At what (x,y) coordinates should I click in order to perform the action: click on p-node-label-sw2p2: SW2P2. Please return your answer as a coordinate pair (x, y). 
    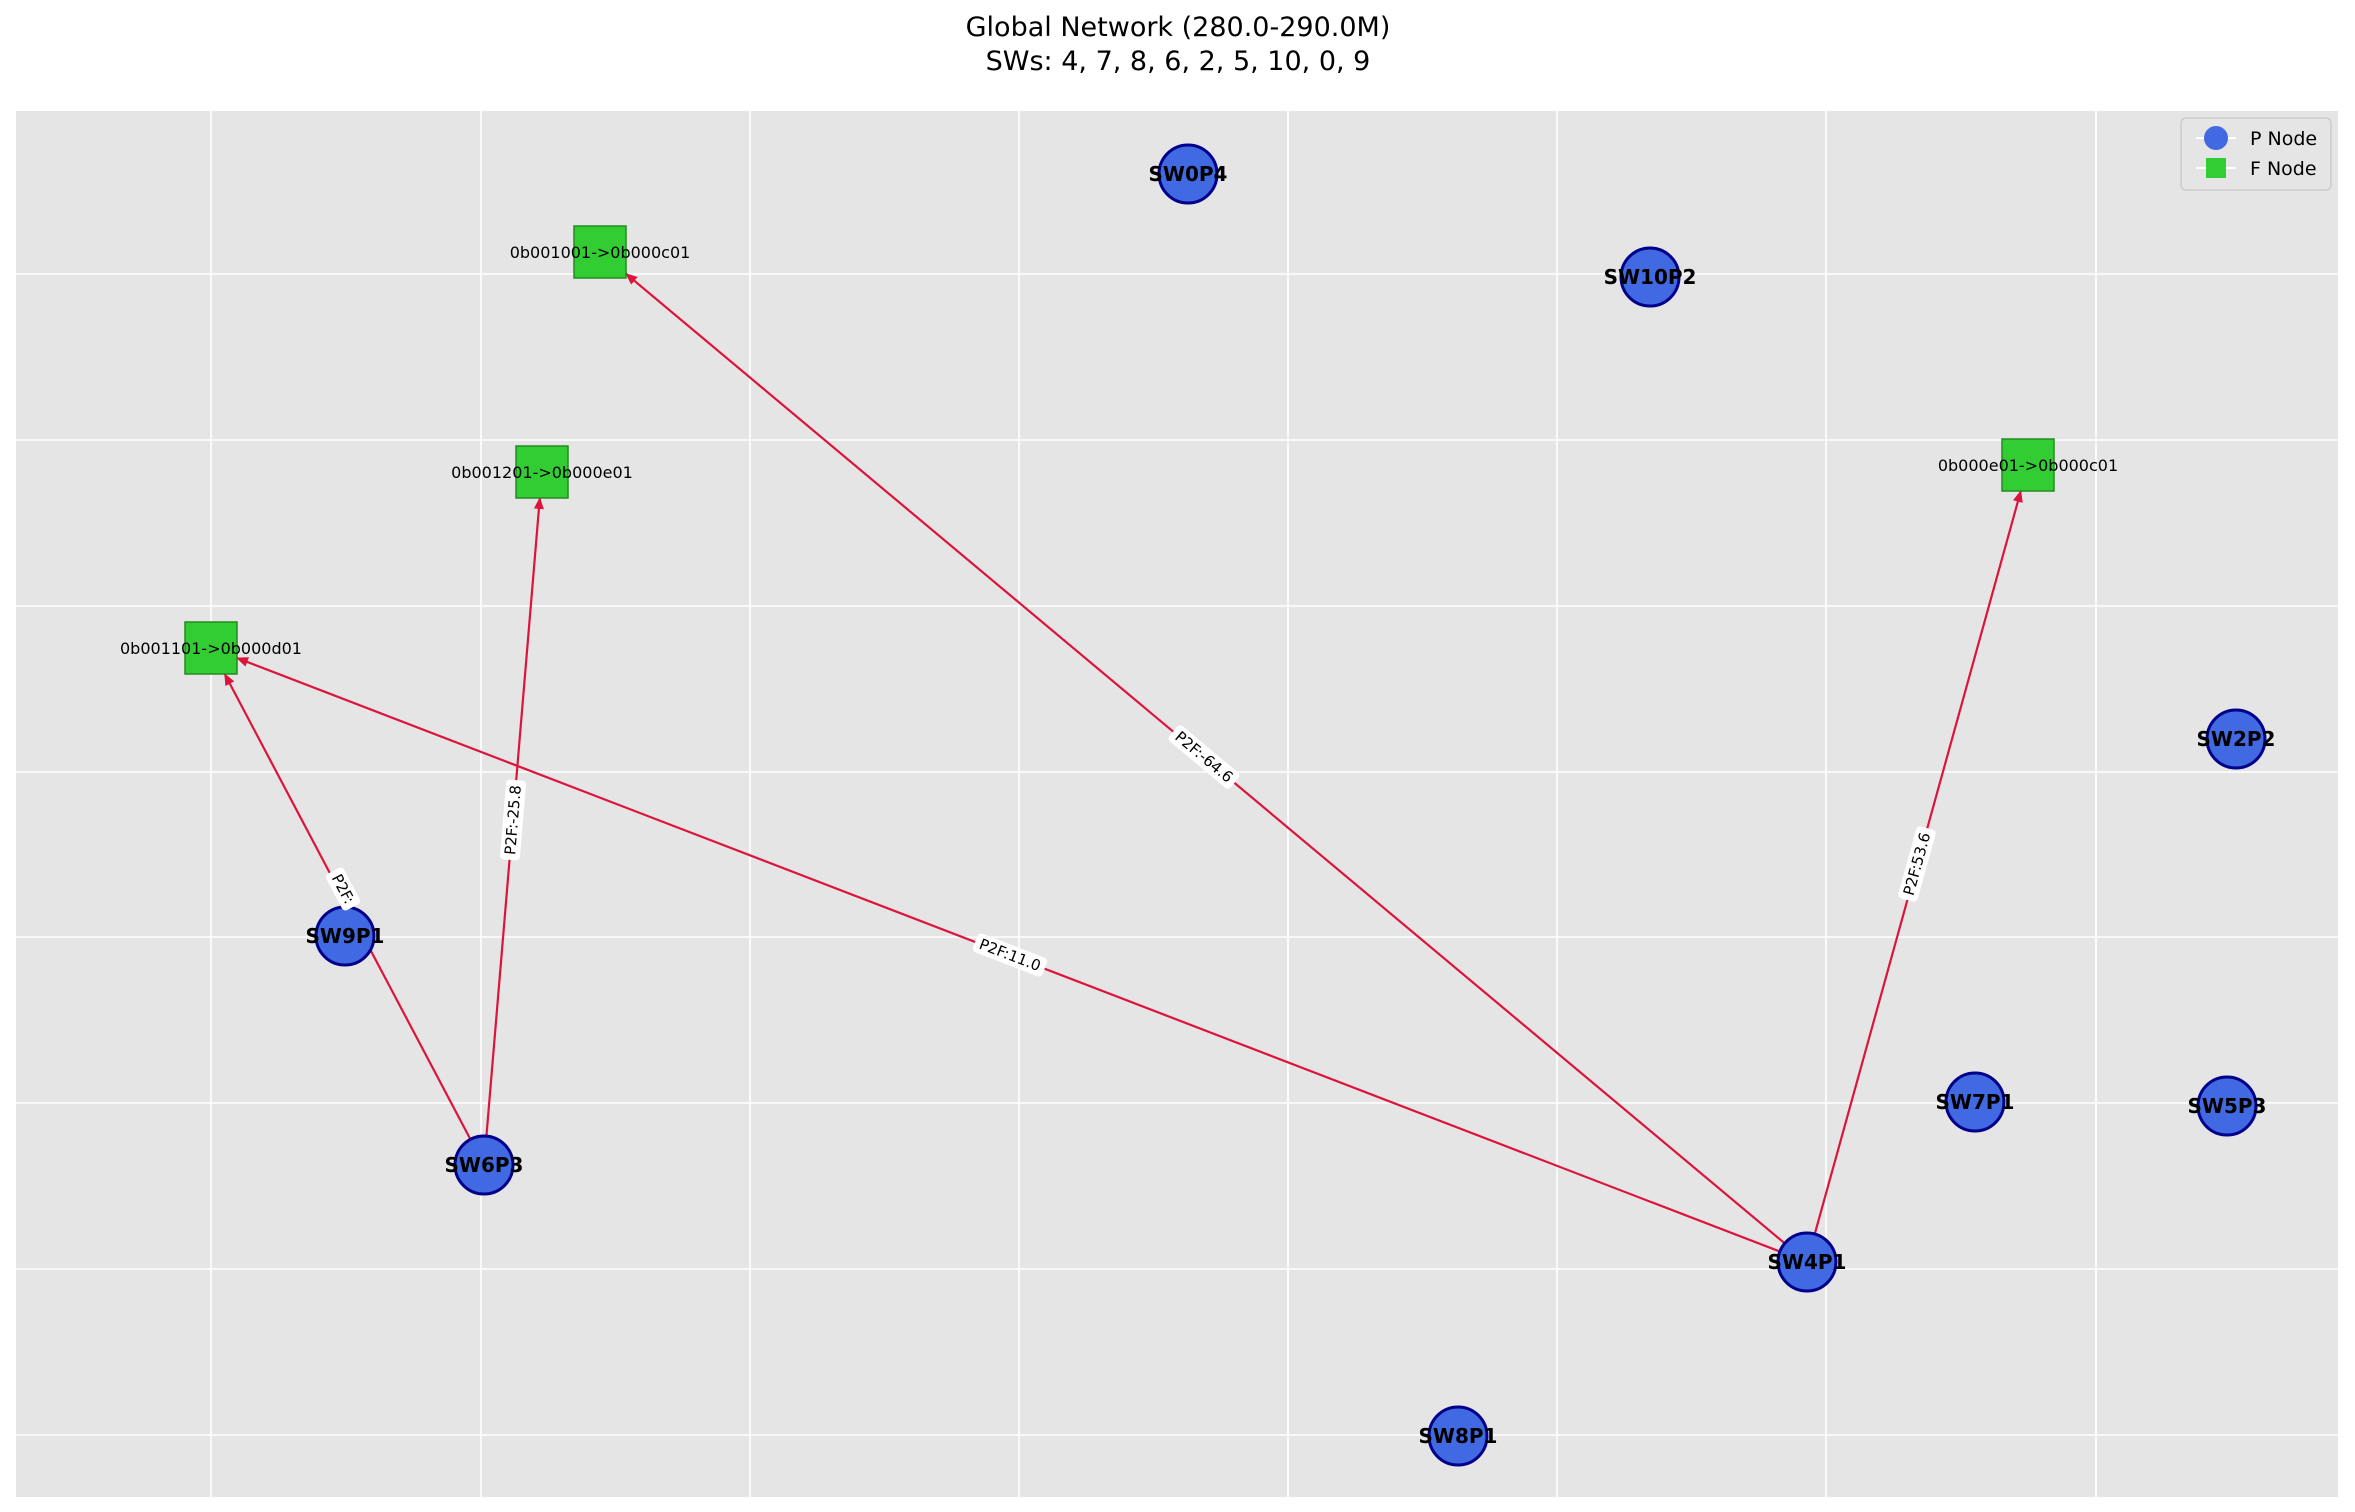
    Looking at the image, I should click on (2236, 739).